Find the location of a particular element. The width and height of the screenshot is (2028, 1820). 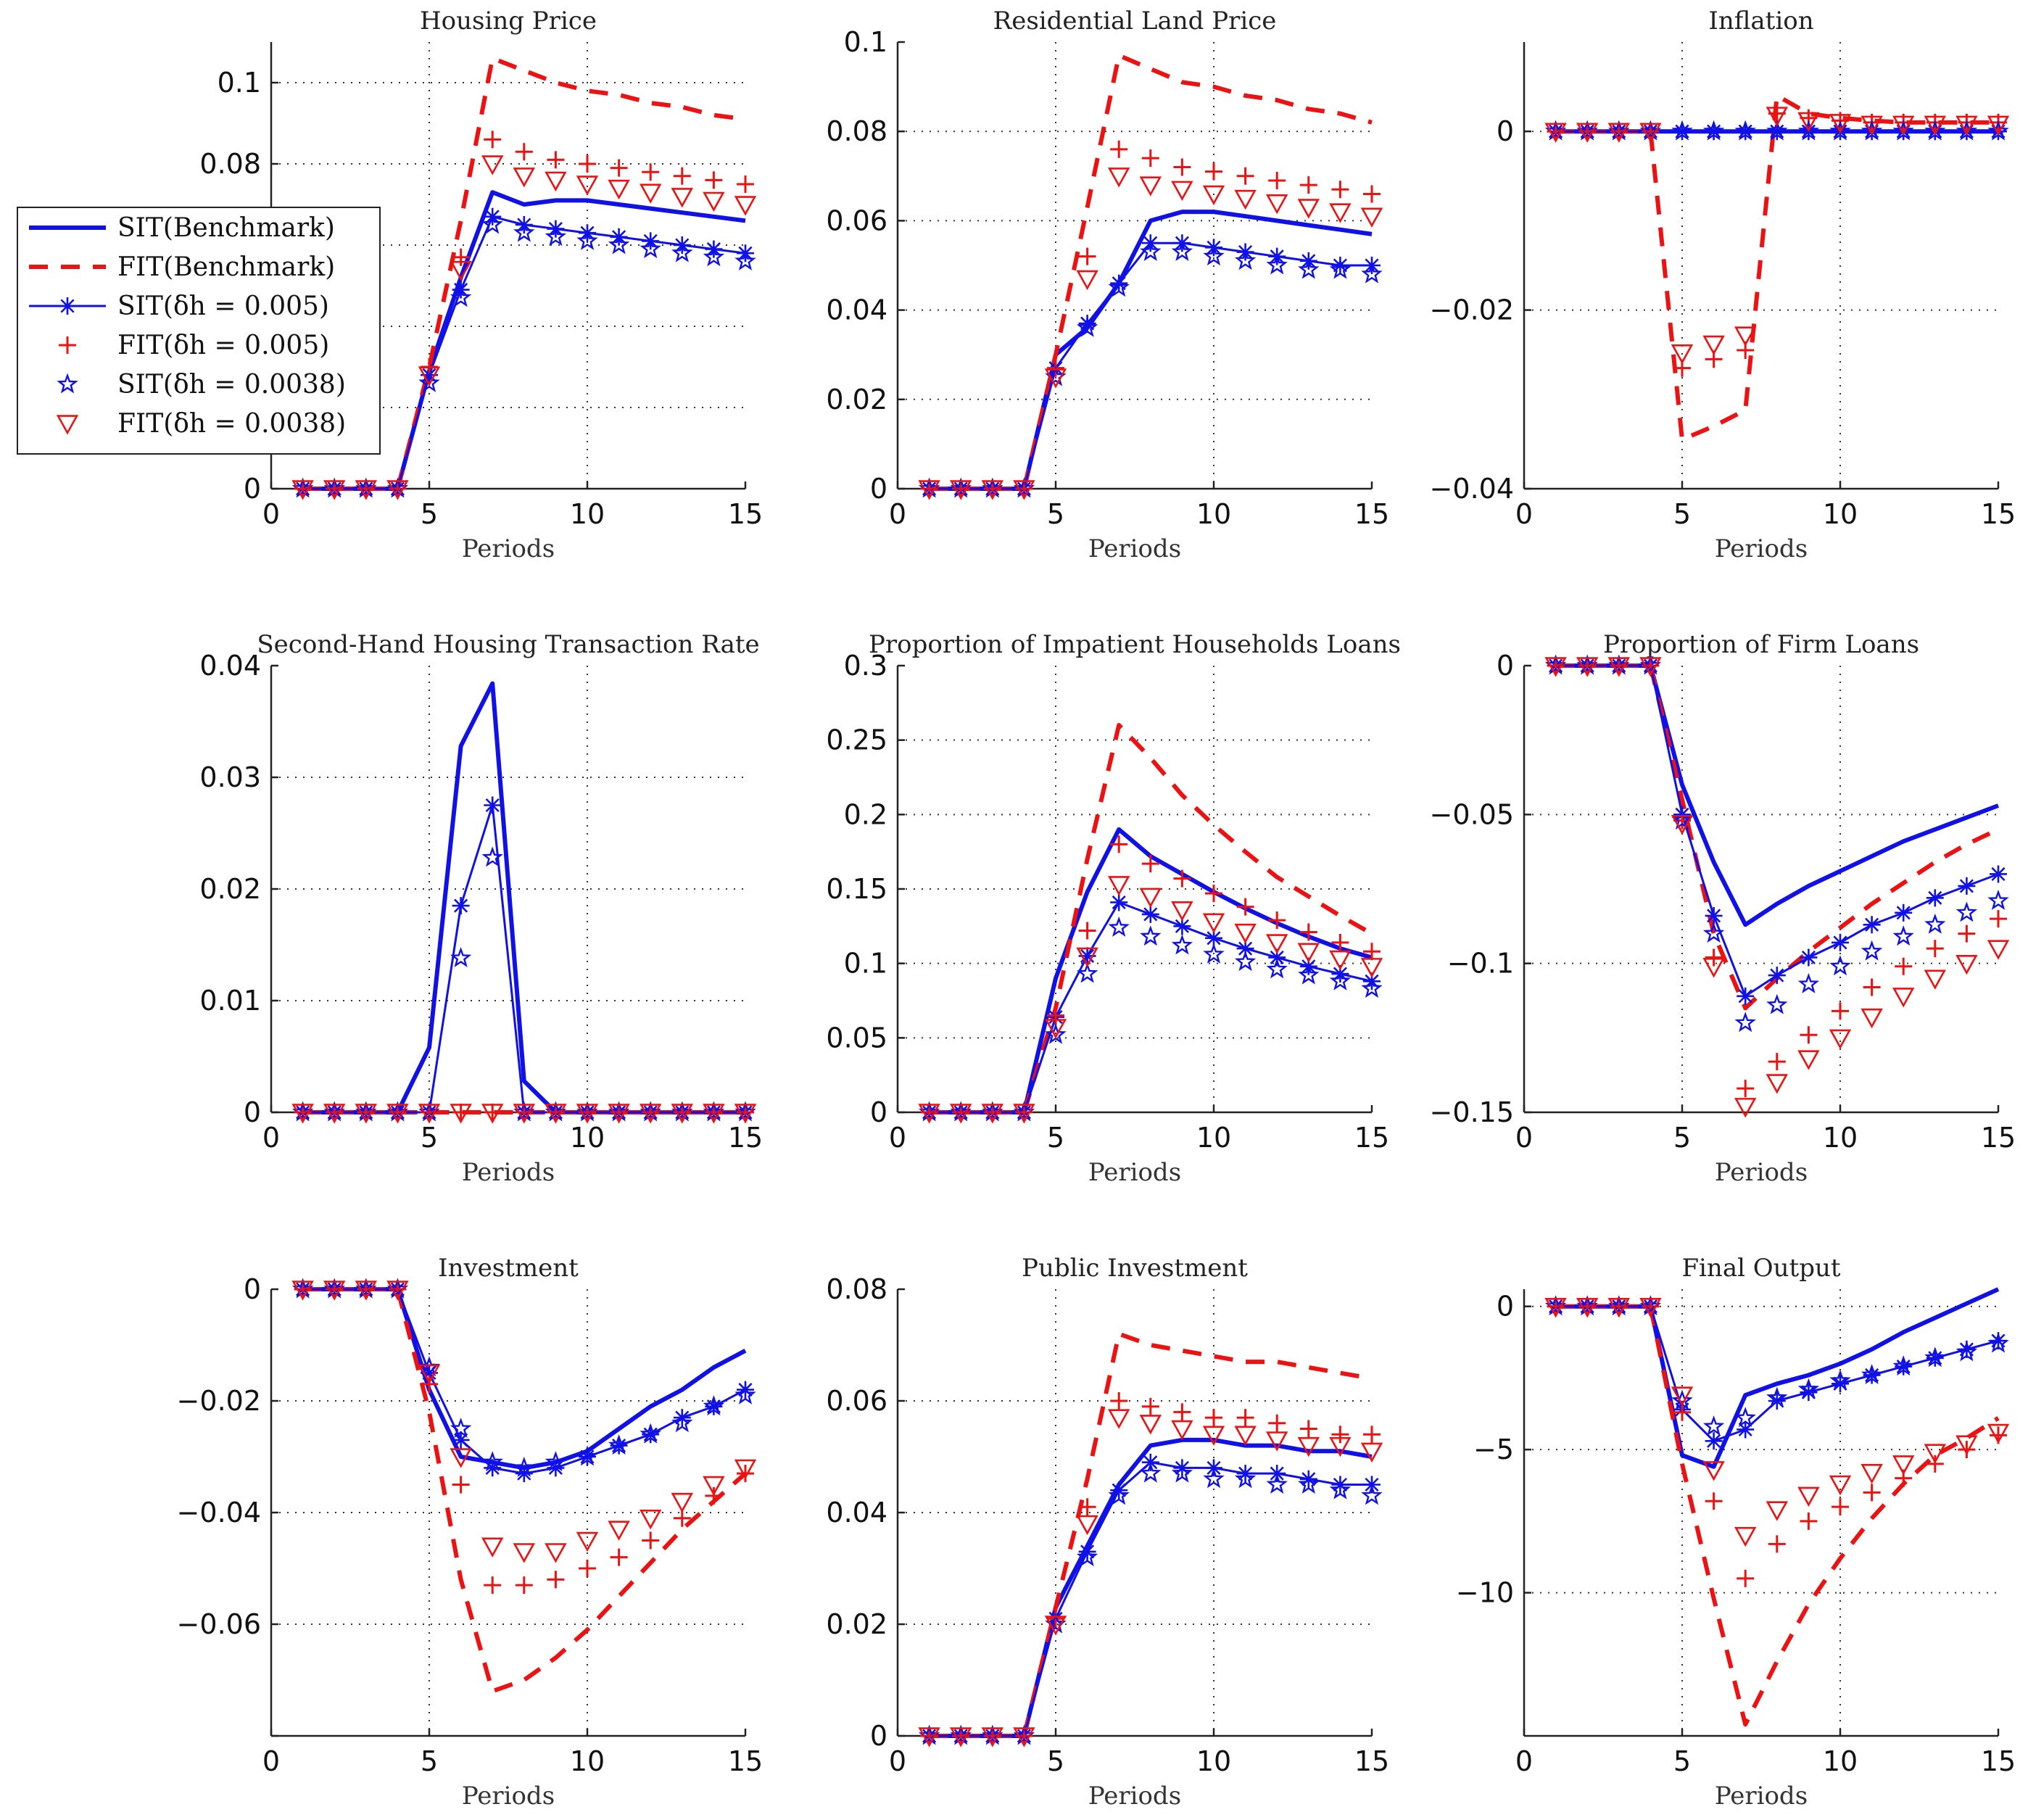

legend-label: SIT(Benchmark) is located at coordinates (226, 228).